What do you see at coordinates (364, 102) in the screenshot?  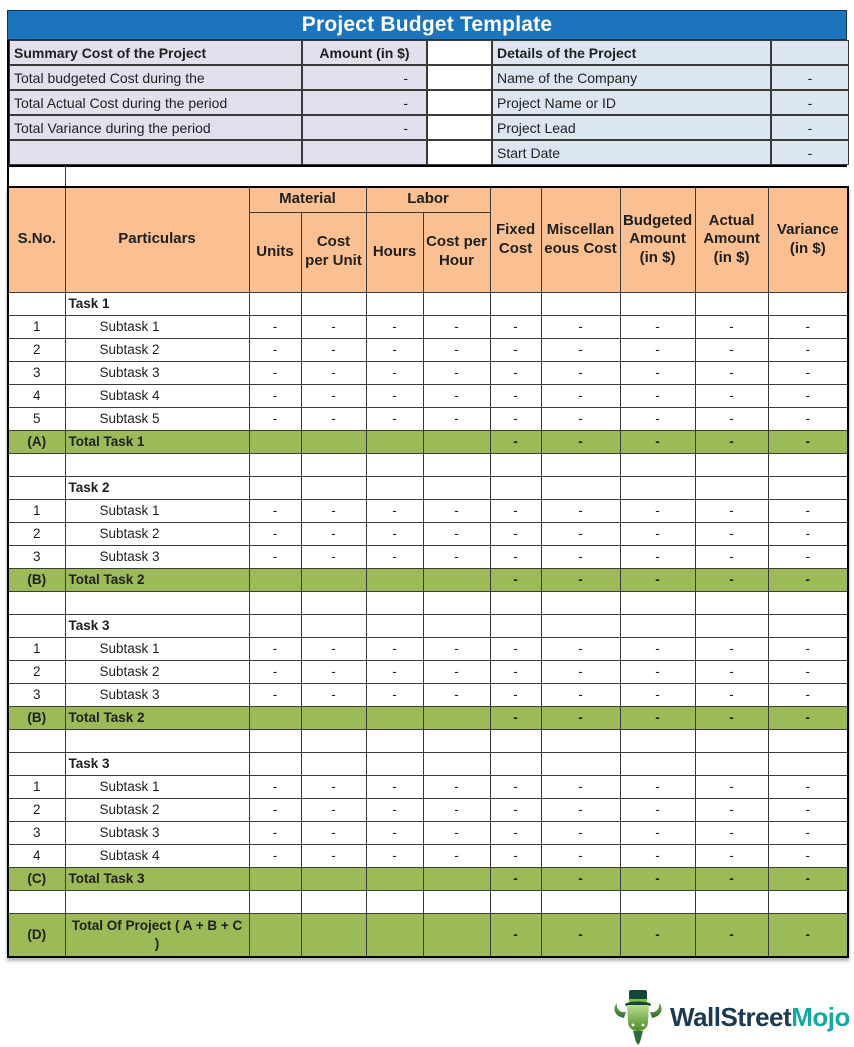 I see `summary-amount-cell: -` at bounding box center [364, 102].